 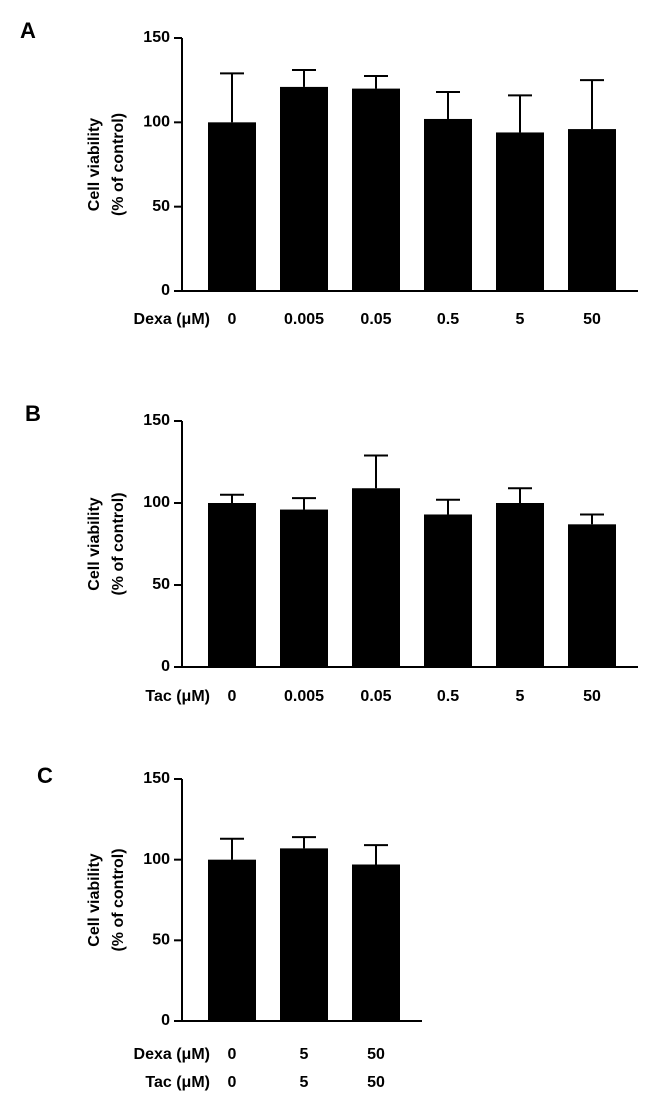 I want to click on panel-label: A, so click(x=28, y=30).